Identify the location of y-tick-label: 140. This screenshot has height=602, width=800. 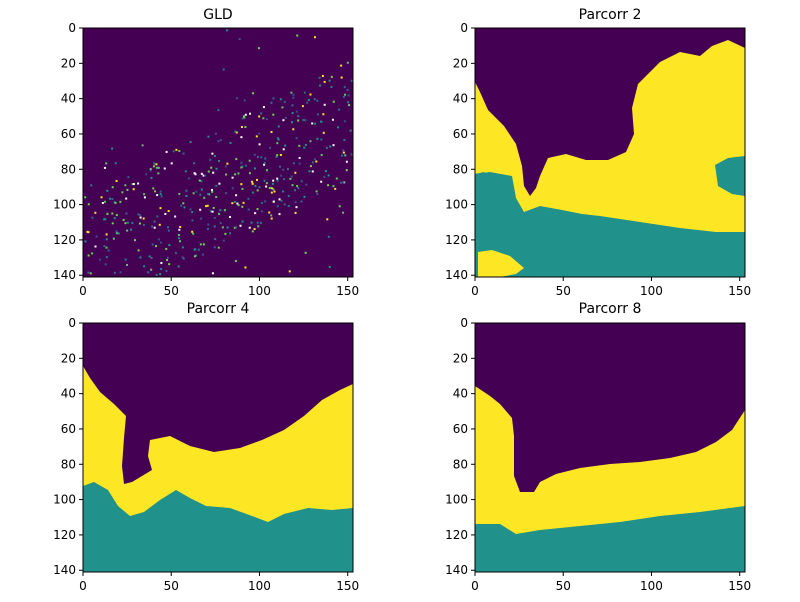
(64, 570).